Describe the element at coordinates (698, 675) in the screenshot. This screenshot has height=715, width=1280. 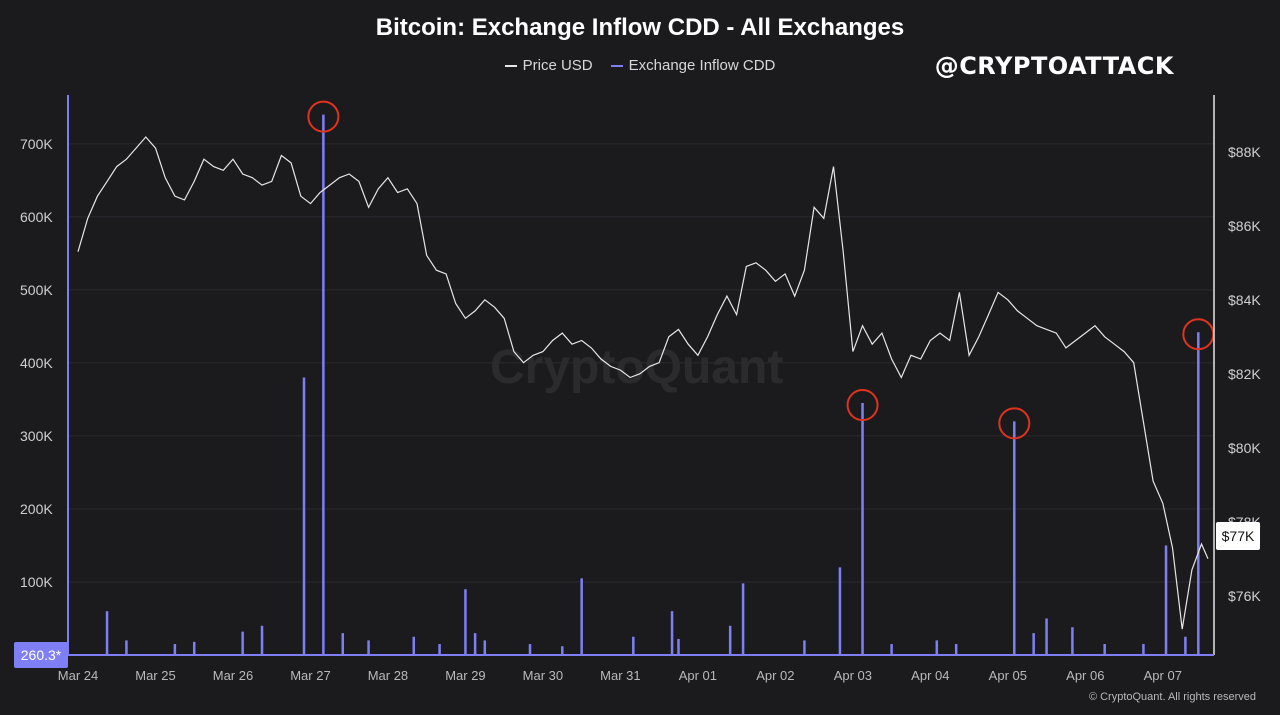
I see `x-tick-label: Apr 01` at that location.